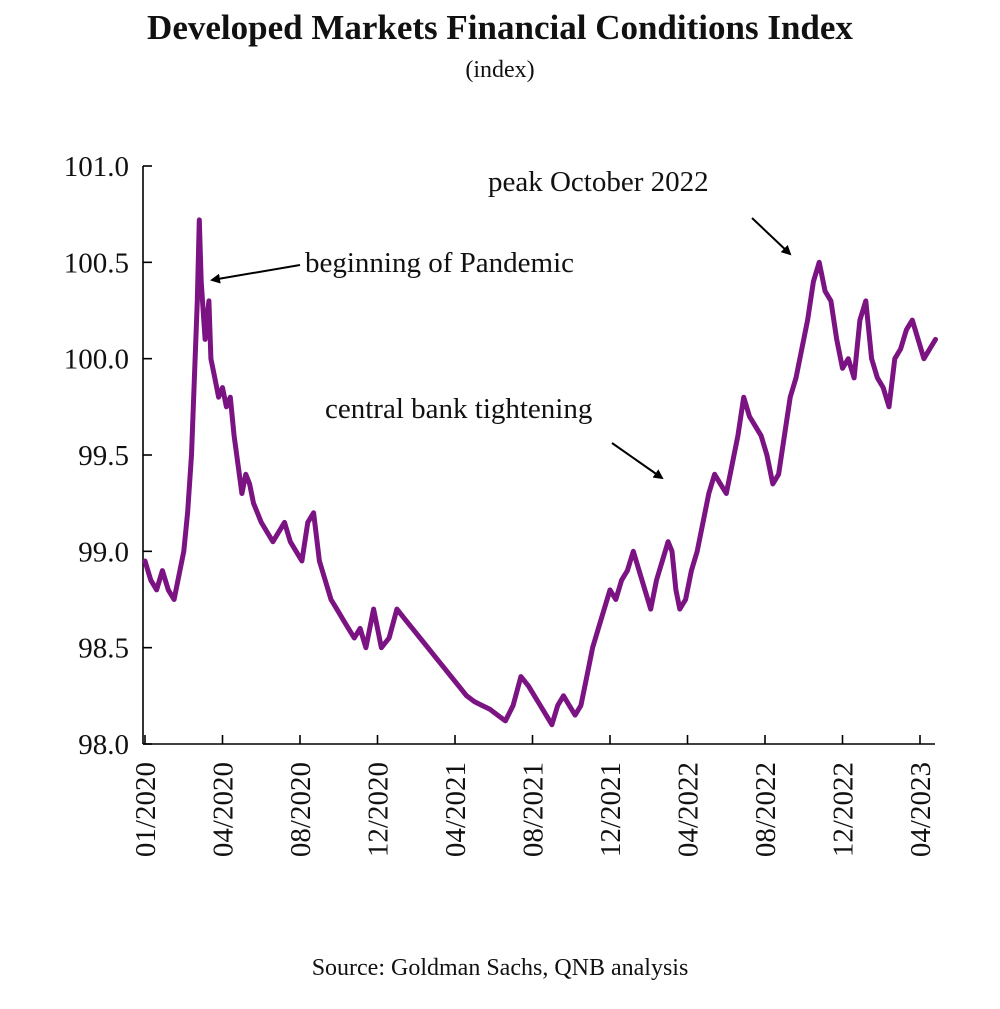  Describe the element at coordinates (456, 809) in the screenshot. I see `x-tick-label: 04/2021` at that location.